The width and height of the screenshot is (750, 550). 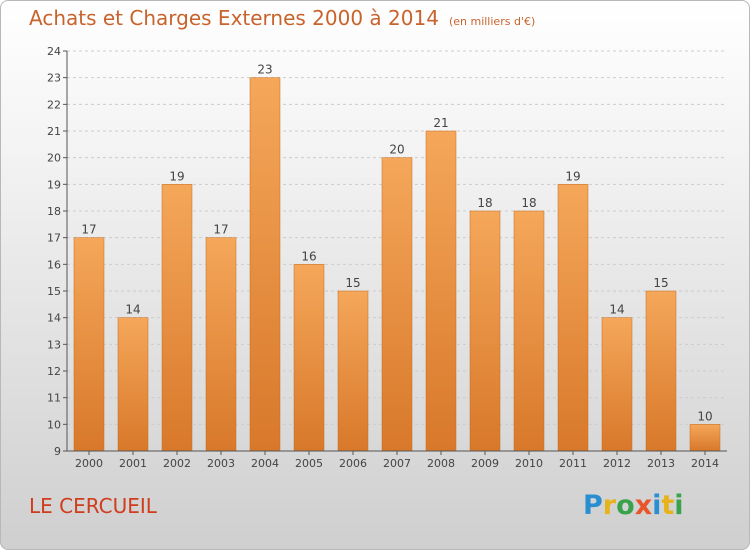 What do you see at coordinates (529, 463) in the screenshot?
I see `x-tick-label: 2010` at bounding box center [529, 463].